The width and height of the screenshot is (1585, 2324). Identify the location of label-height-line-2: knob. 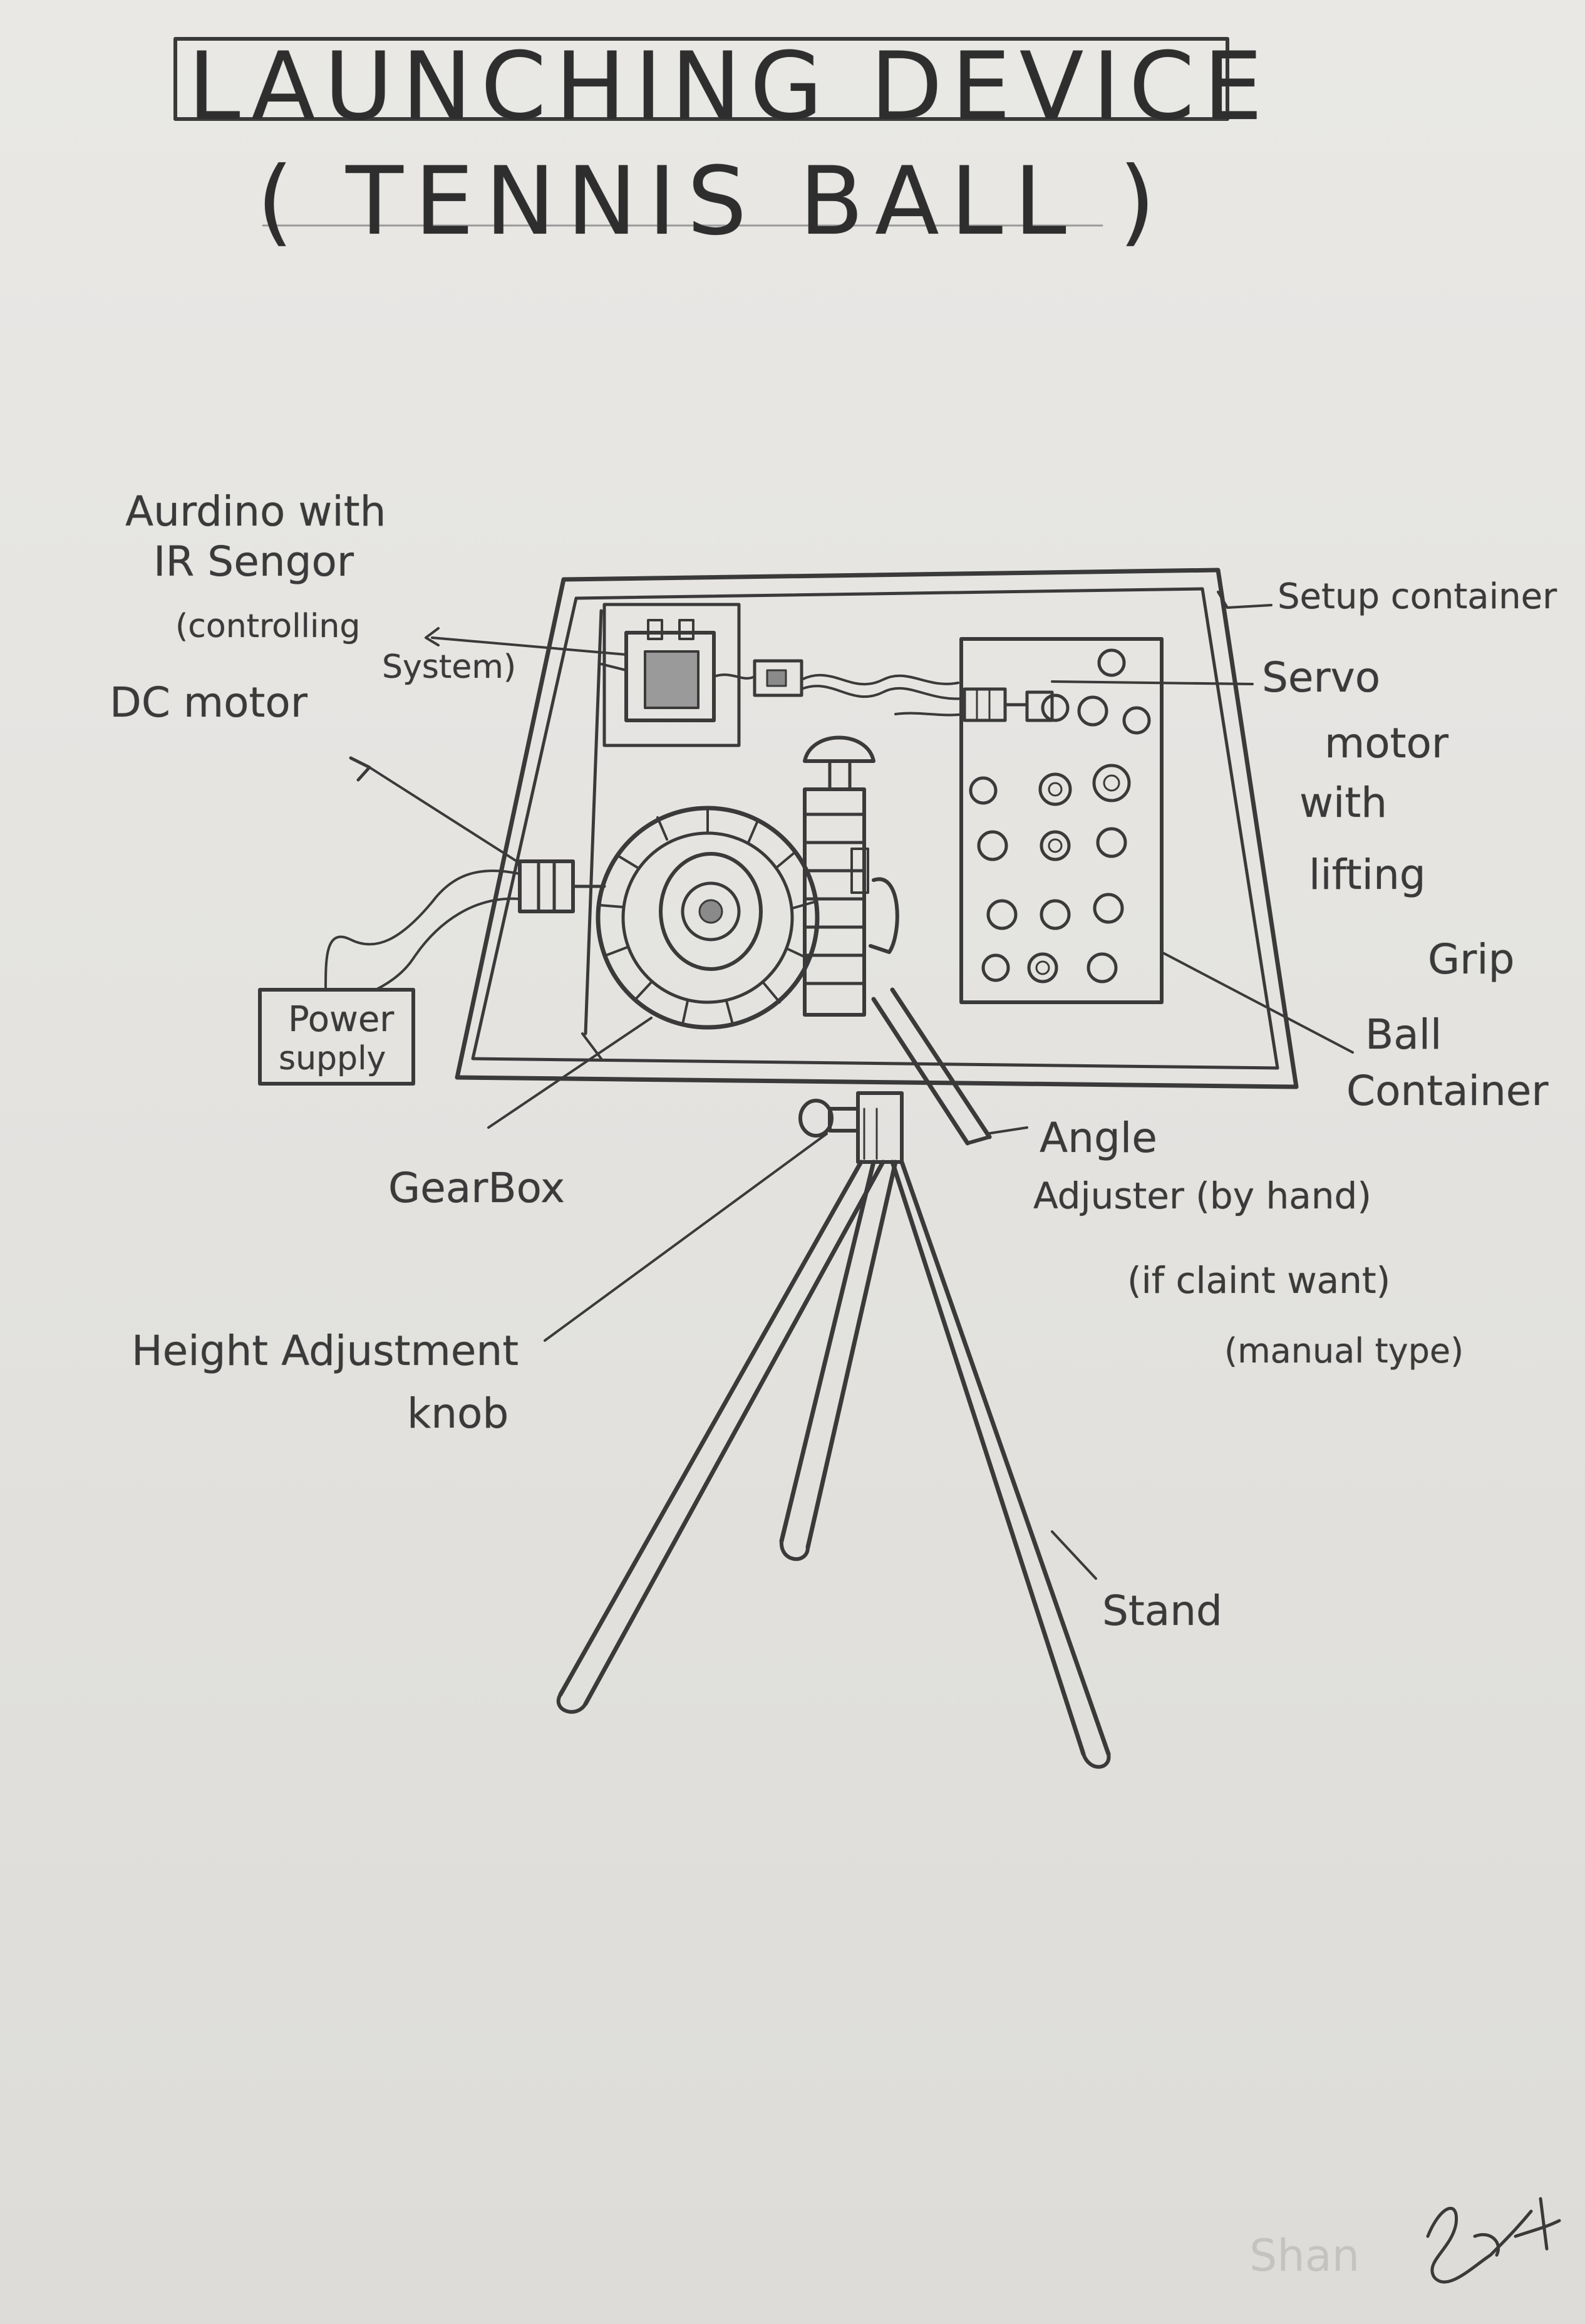
(458, 1413).